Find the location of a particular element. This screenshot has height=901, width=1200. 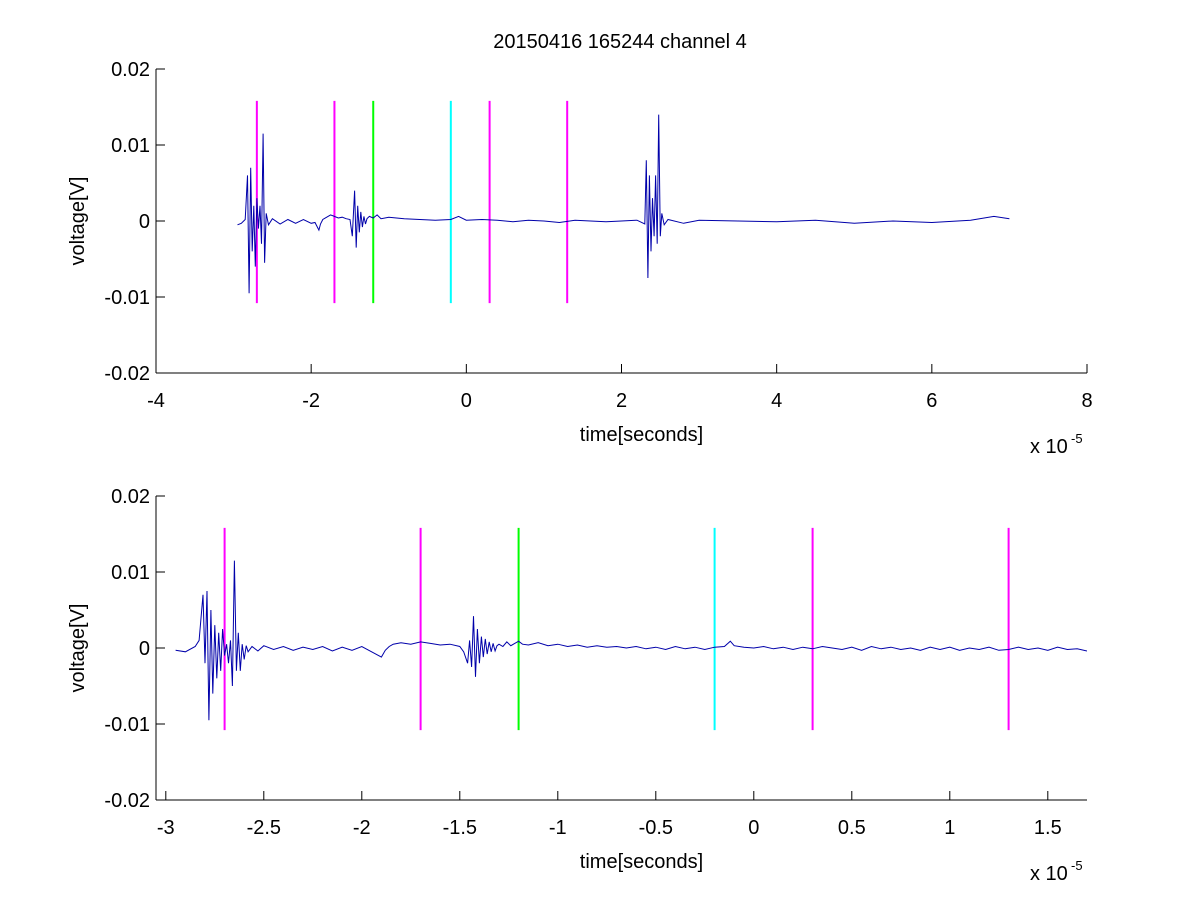

chart-0-y-tick-label: -0.01 is located at coordinates (127, 298).